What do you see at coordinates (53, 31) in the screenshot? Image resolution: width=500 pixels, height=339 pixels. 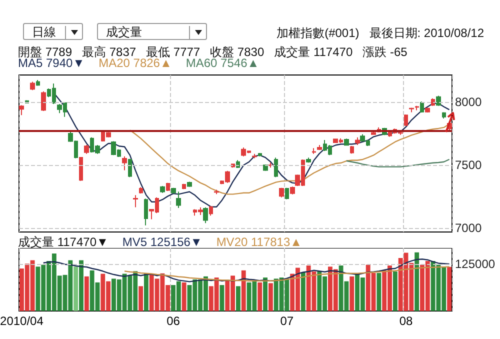 I see `text: 日線` at bounding box center [53, 31].